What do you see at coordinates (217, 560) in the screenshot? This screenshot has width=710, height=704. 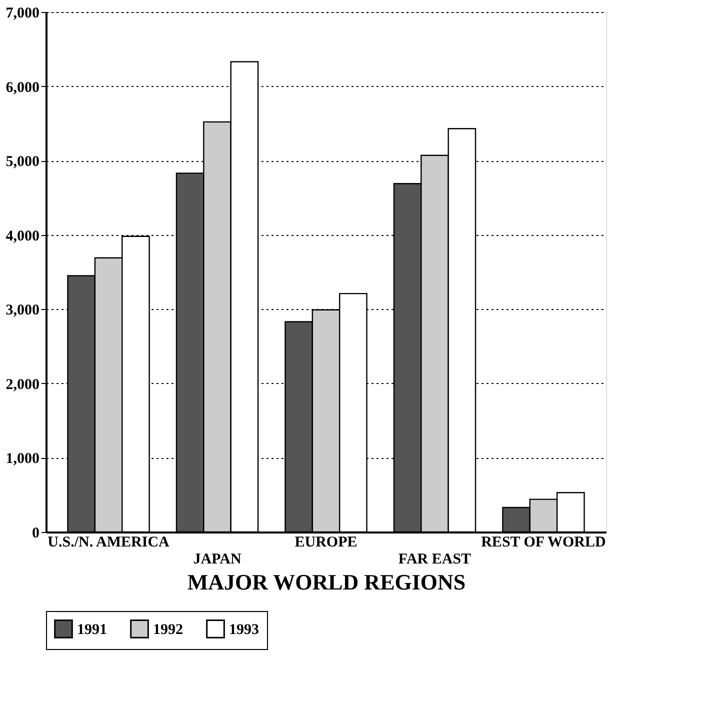 I see `x-tick-label: JAPAN` at bounding box center [217, 560].